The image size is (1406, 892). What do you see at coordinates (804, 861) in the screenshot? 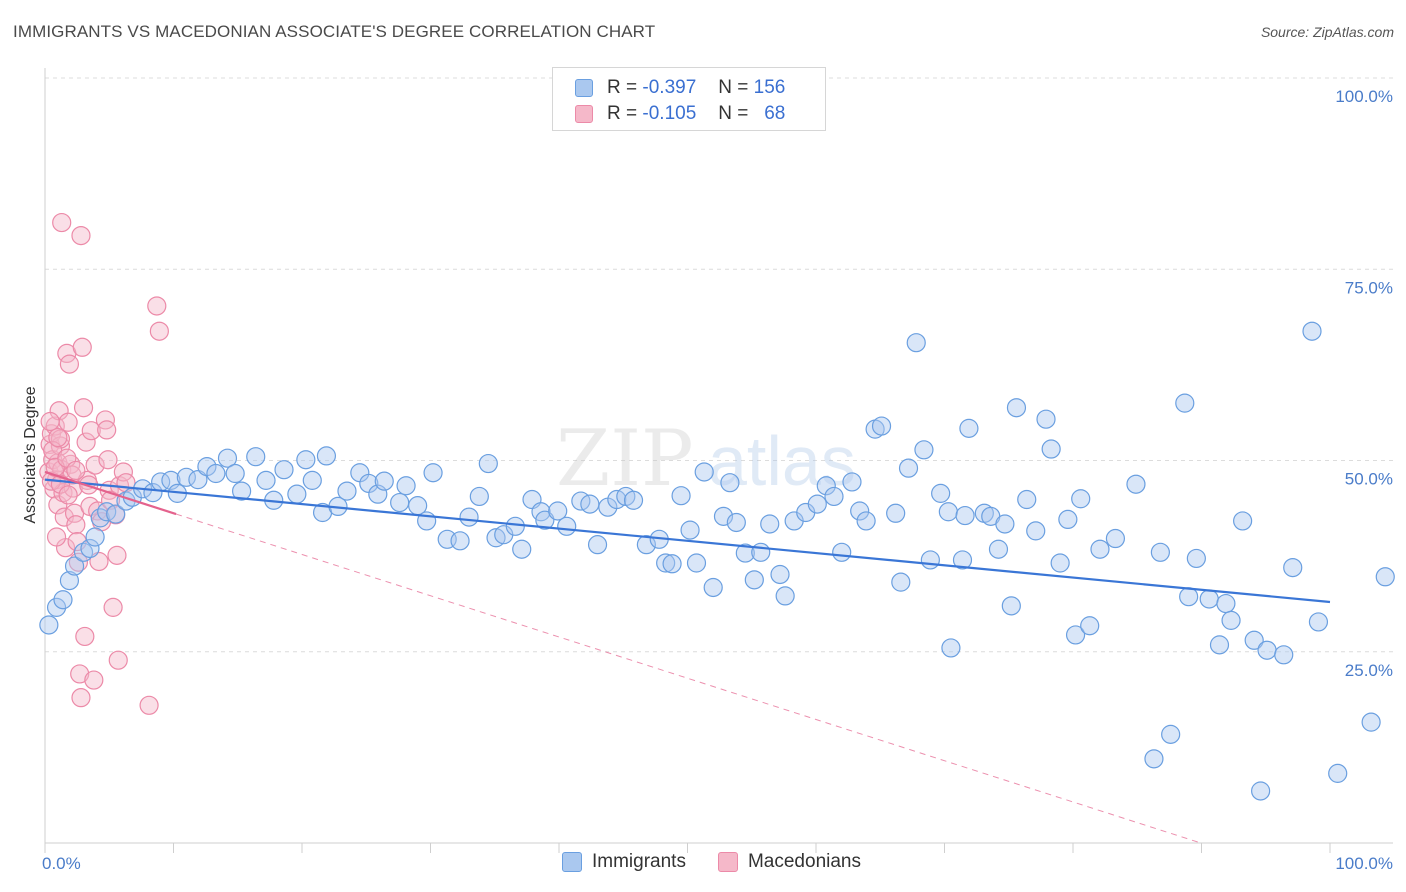
I see `legend-label-macedonians: Macedonians` at bounding box center [804, 861].